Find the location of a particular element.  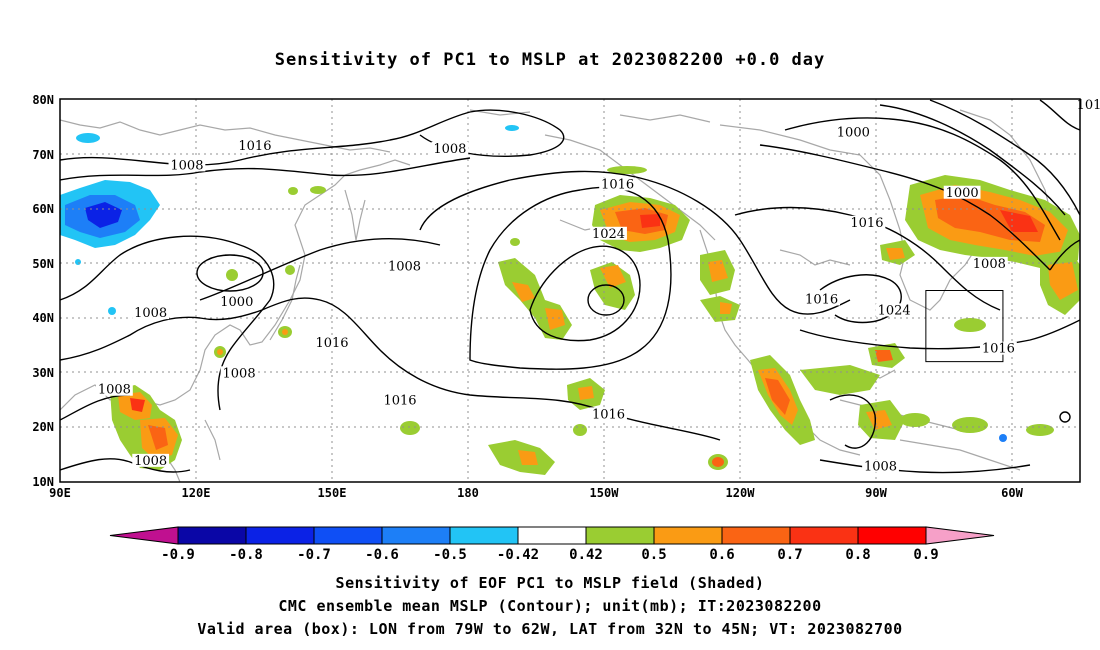

colorbar-tick-label: 0.5 is located at coordinates (653, 555).